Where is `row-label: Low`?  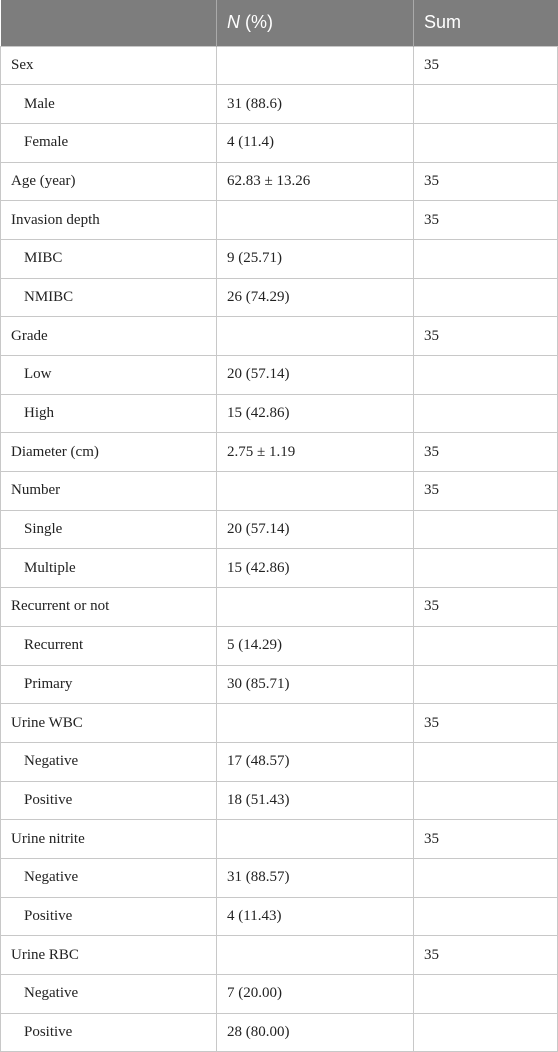 row-label: Low is located at coordinates (108, 375).